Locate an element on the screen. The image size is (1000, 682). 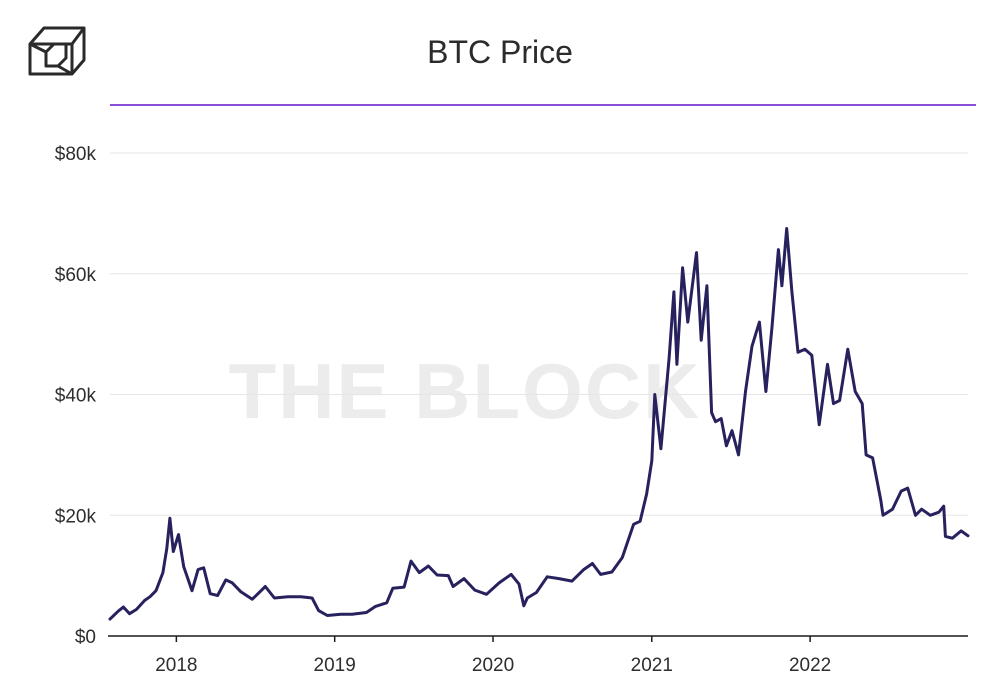
cube-logo-icon is located at coordinates (57, 51).